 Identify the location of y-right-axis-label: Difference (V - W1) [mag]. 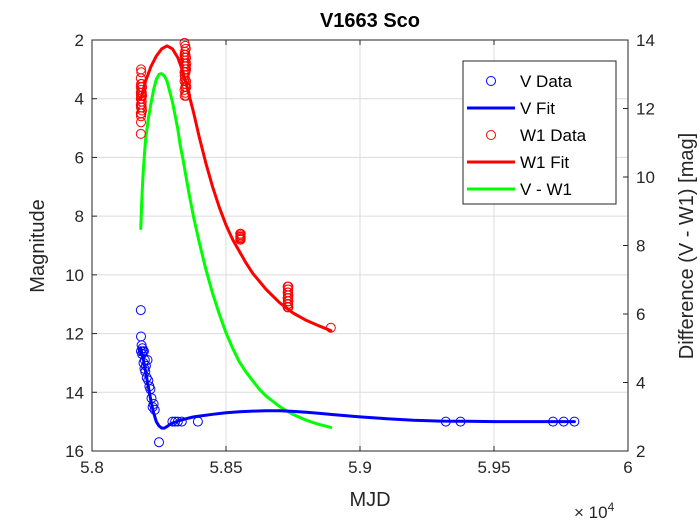
(687, 246).